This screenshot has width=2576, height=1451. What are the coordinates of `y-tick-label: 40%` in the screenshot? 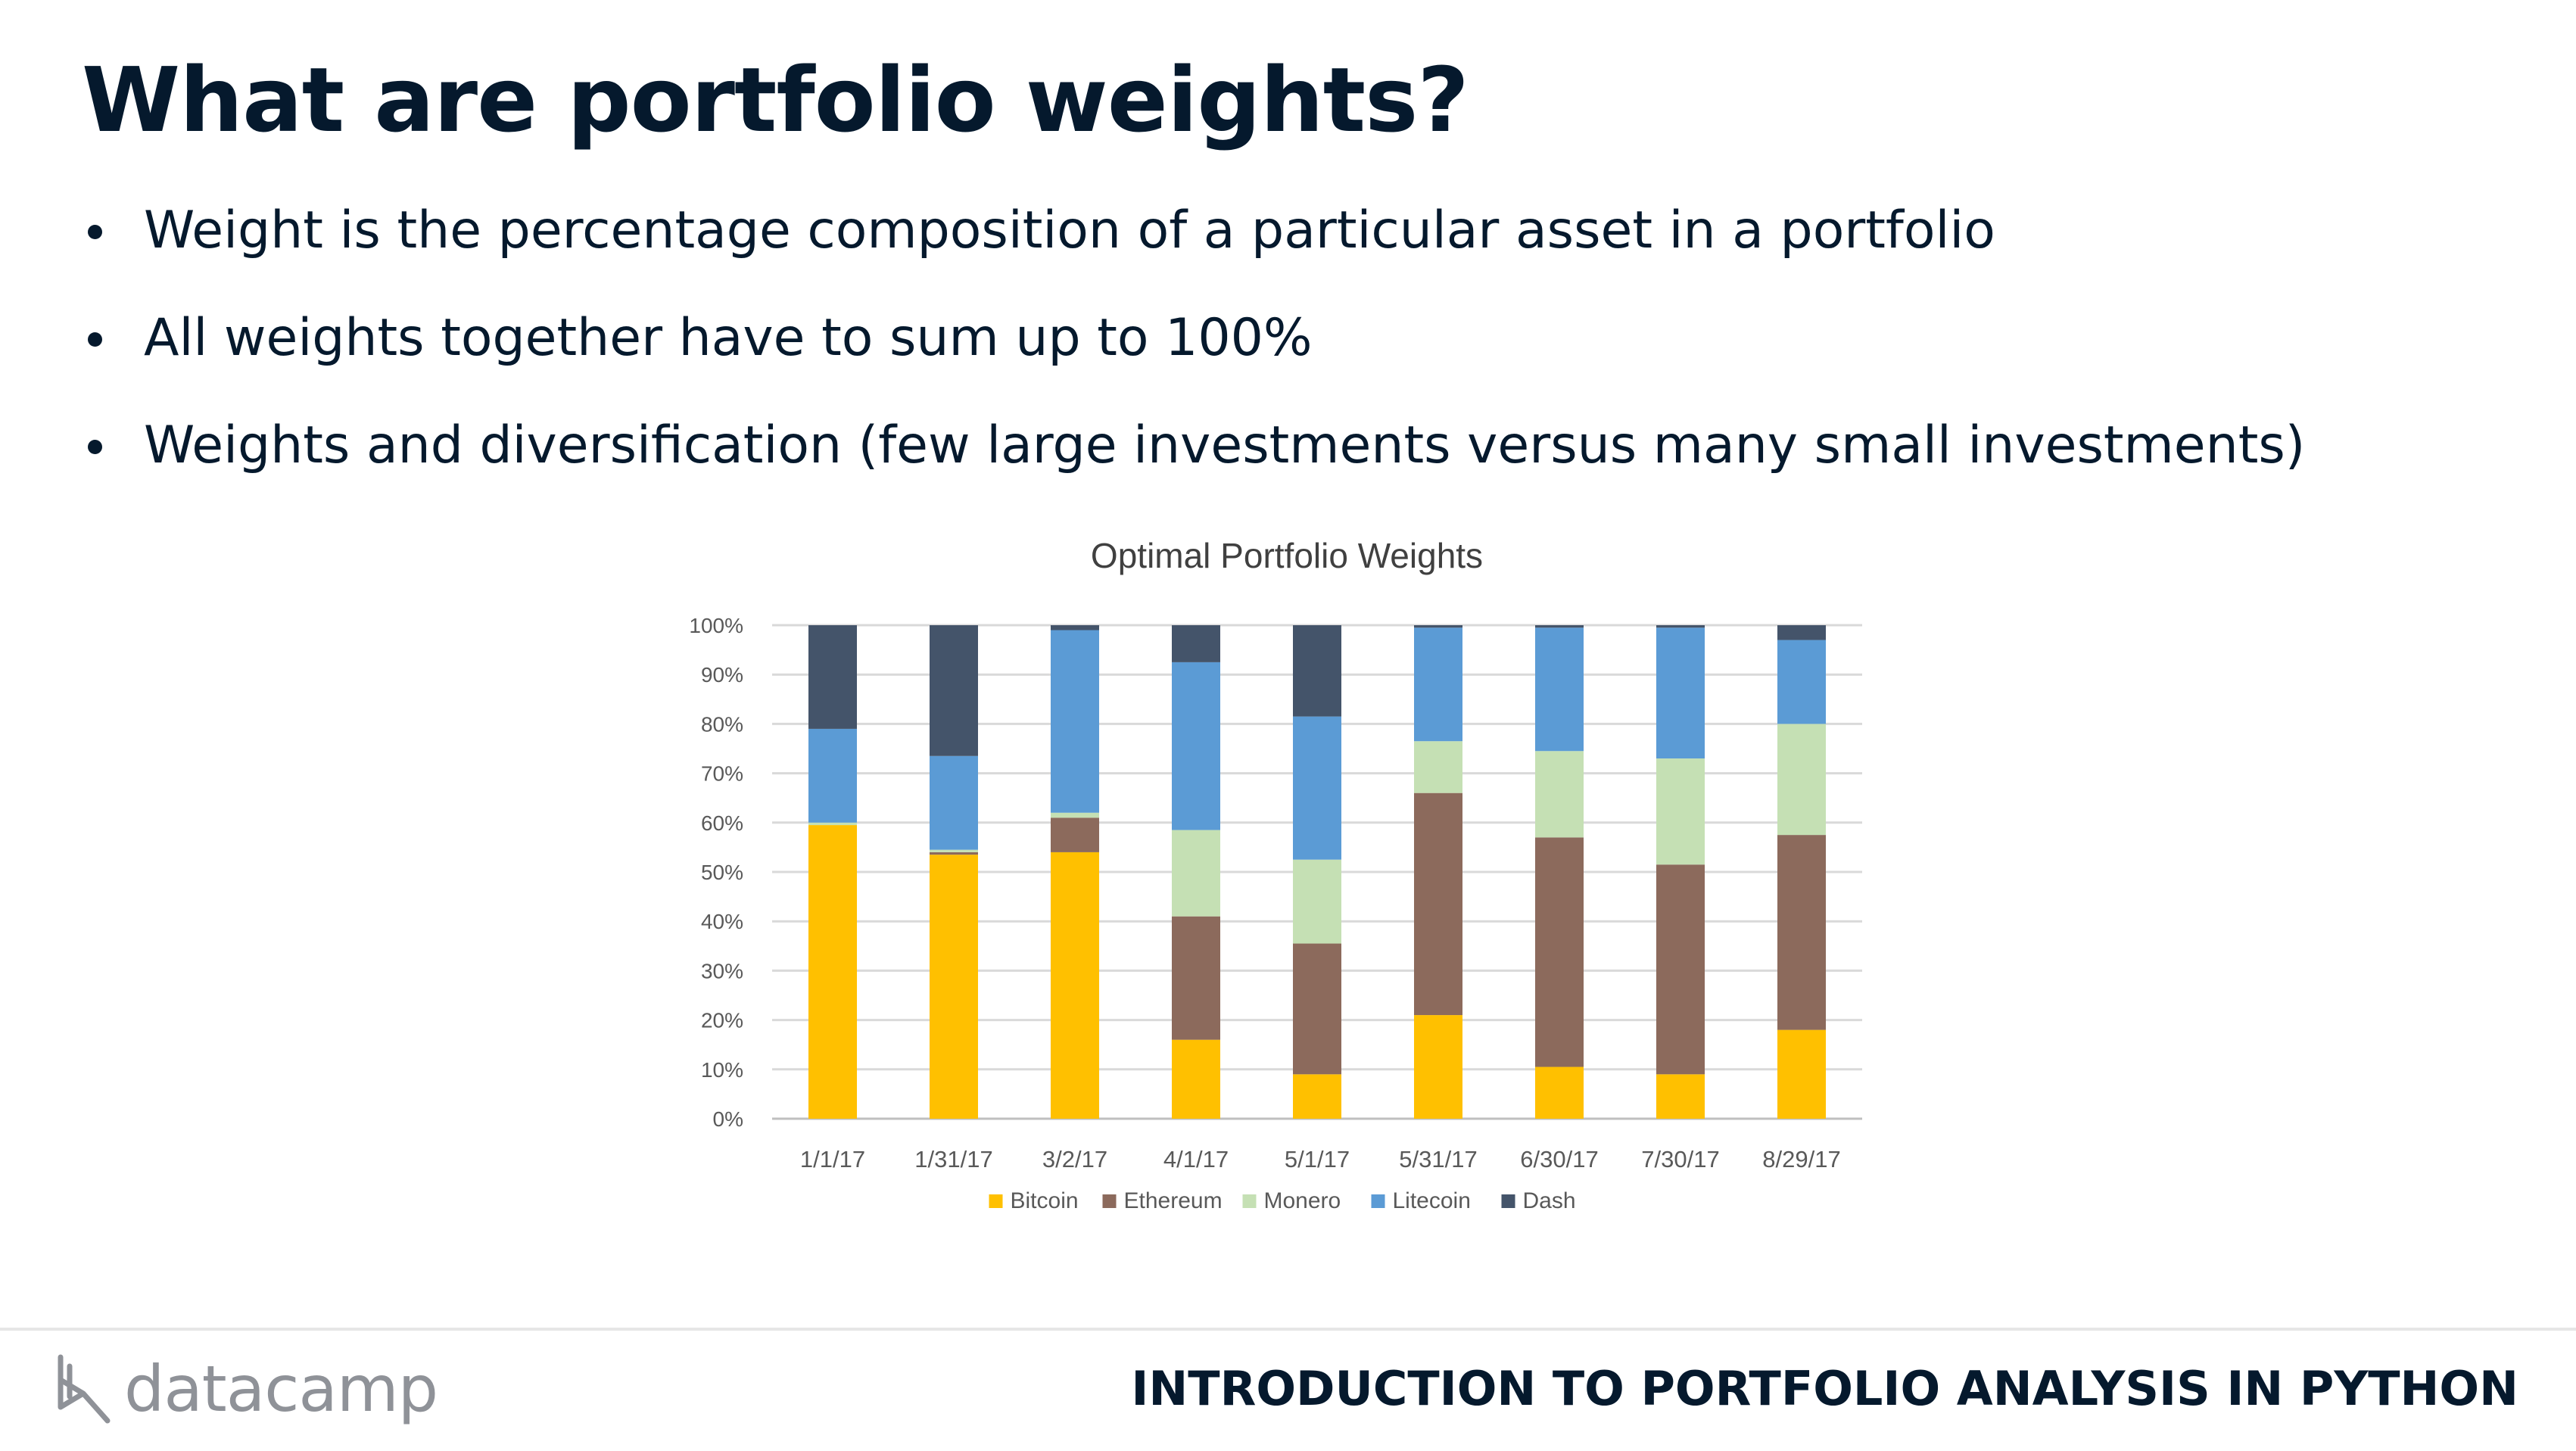 It's located at (722, 921).